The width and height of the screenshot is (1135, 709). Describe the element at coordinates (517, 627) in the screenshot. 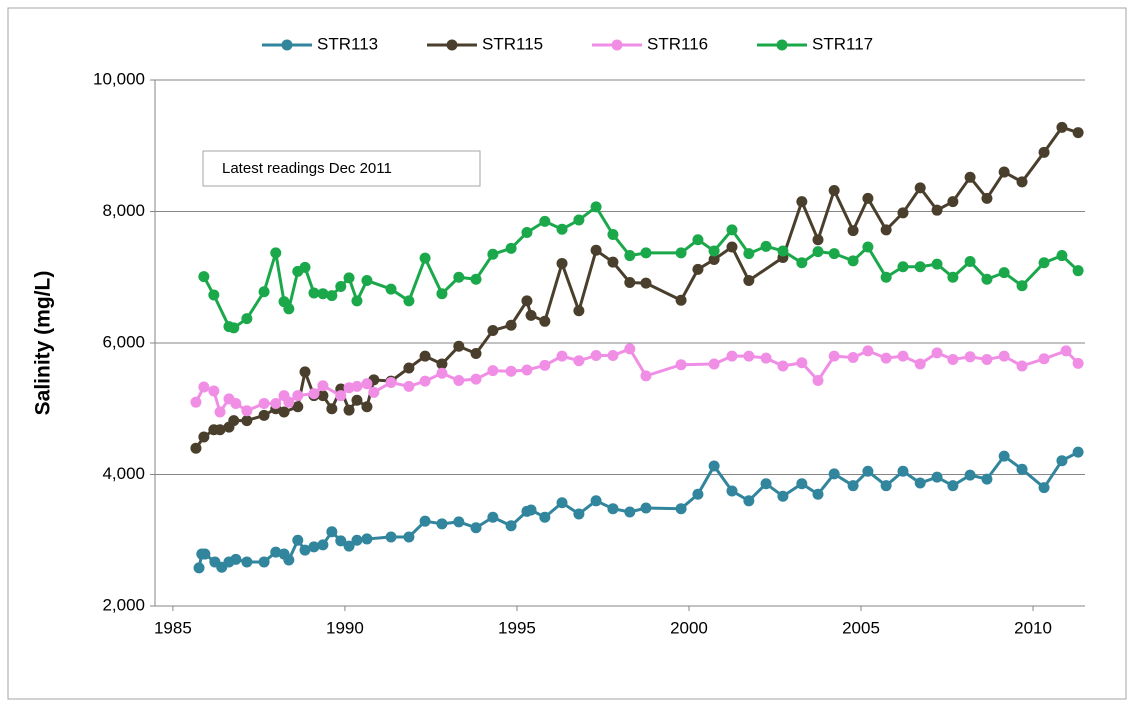

I see `x-tick-label: 1995` at that location.